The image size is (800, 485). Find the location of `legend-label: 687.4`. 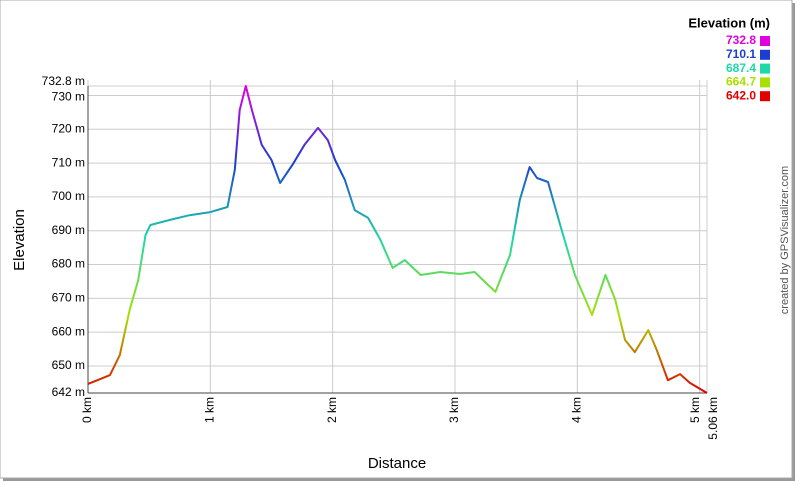

legend-label: 687.4 is located at coordinates (741, 68).